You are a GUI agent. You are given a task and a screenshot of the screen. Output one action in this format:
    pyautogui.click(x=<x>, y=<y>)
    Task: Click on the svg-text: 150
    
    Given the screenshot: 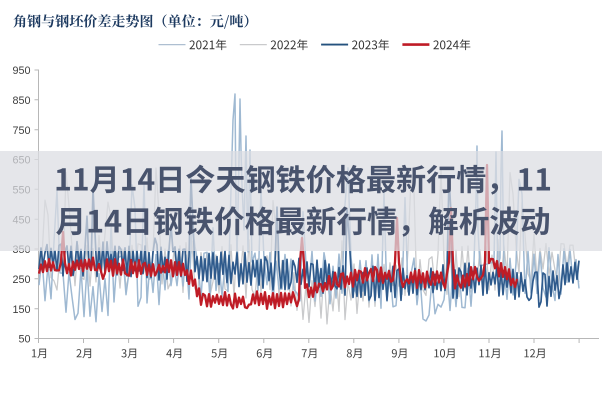 What is the action you would take?
    pyautogui.click(x=21, y=310)
    